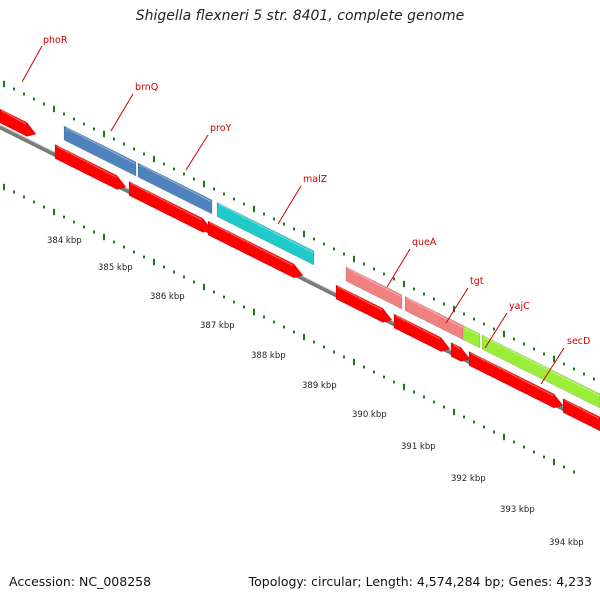 This screenshot has height=600, width=600. What do you see at coordinates (472, 331) in the screenshot?
I see `gene-yajC-shine` at bounding box center [472, 331].